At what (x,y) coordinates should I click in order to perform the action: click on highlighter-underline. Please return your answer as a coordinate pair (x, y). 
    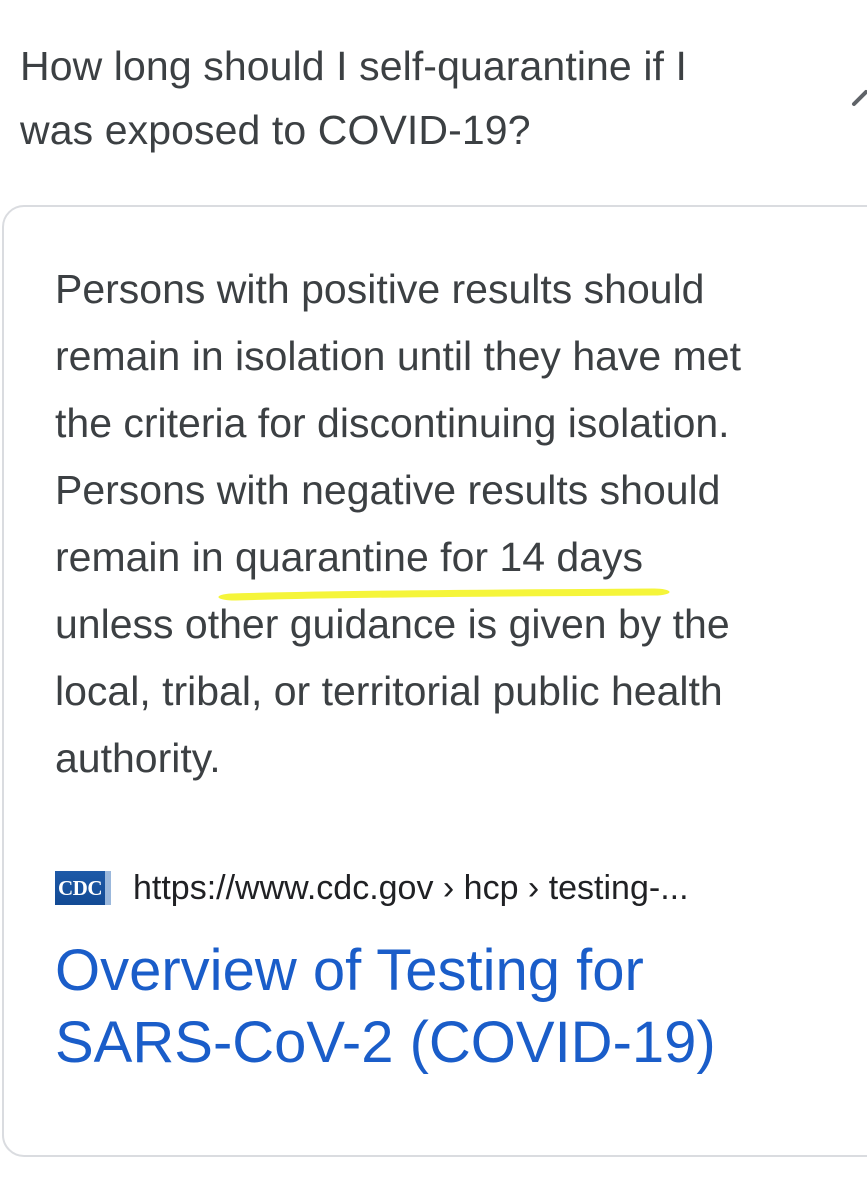
    Looking at the image, I should click on (444, 594).